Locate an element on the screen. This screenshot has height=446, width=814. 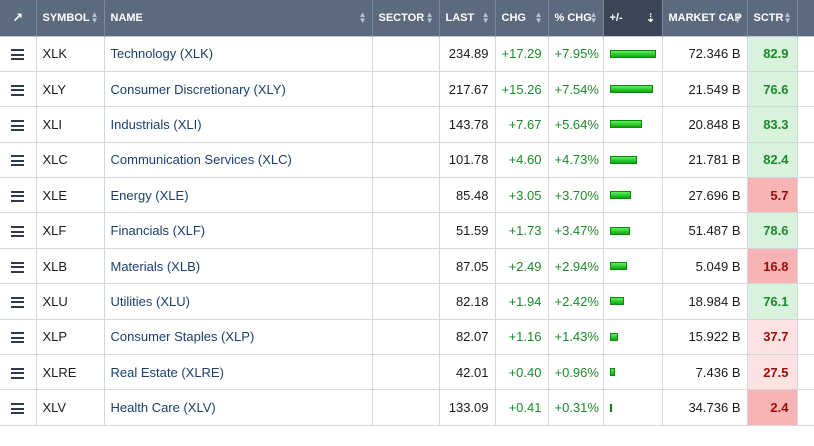
symbol-cell: XLF is located at coordinates (70, 230).